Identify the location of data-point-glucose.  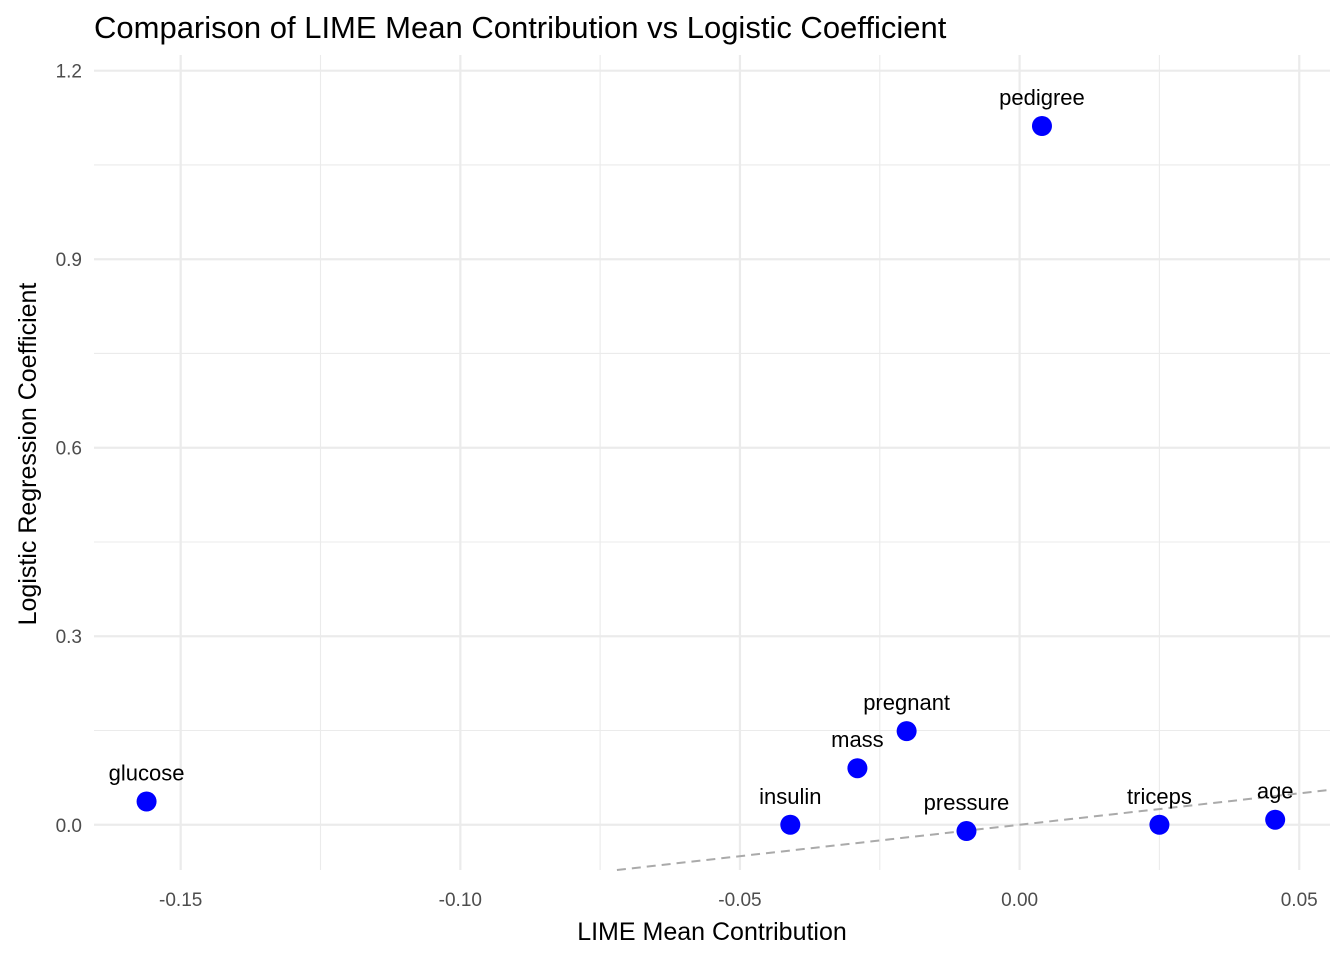
(146, 801).